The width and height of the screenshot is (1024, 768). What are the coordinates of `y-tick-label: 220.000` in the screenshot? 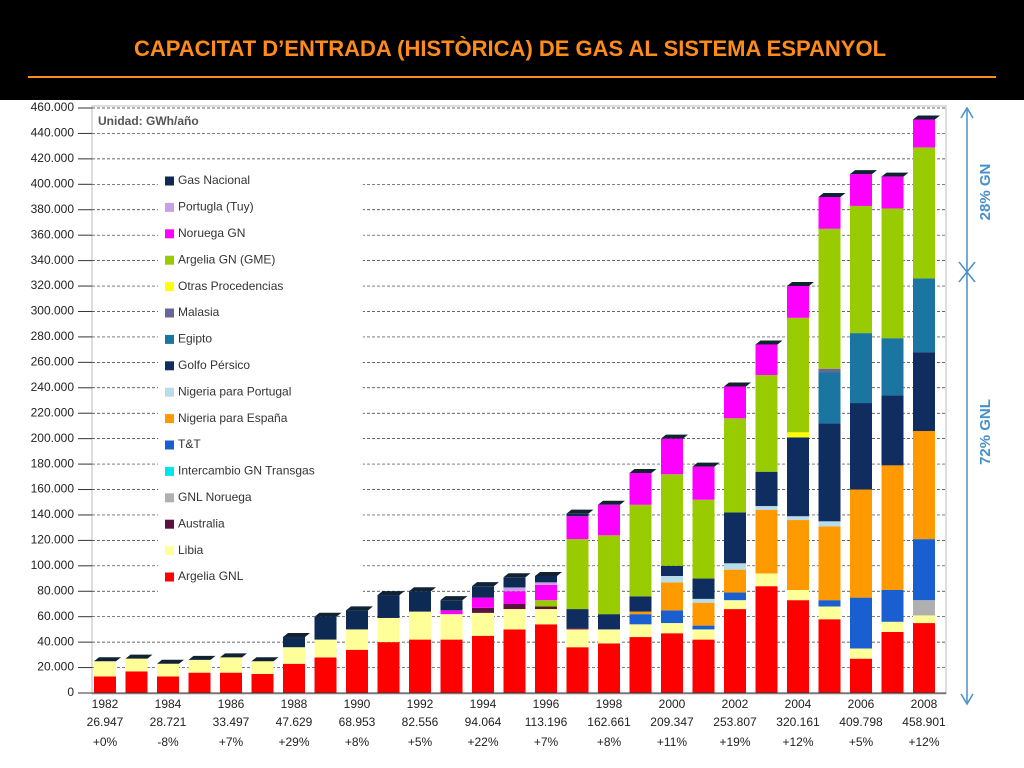 It's located at (53, 412).